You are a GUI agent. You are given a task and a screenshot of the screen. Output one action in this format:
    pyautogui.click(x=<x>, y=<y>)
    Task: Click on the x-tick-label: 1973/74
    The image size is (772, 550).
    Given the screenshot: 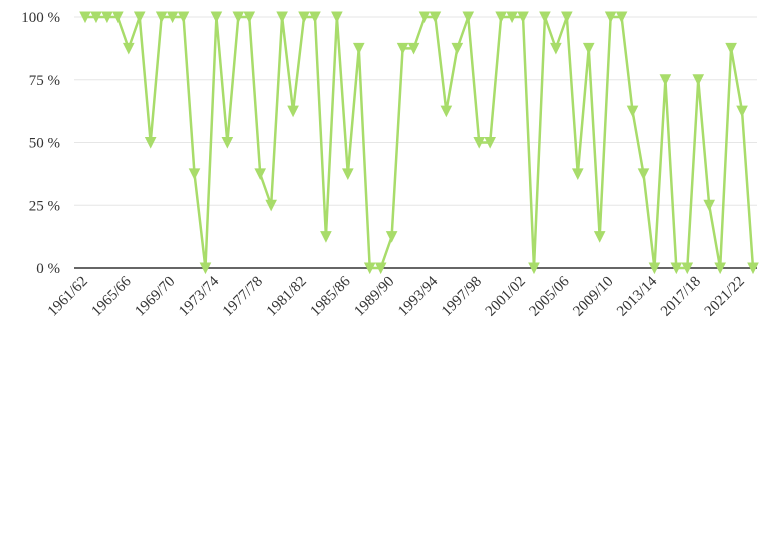 What is the action you would take?
    pyautogui.click(x=199, y=296)
    